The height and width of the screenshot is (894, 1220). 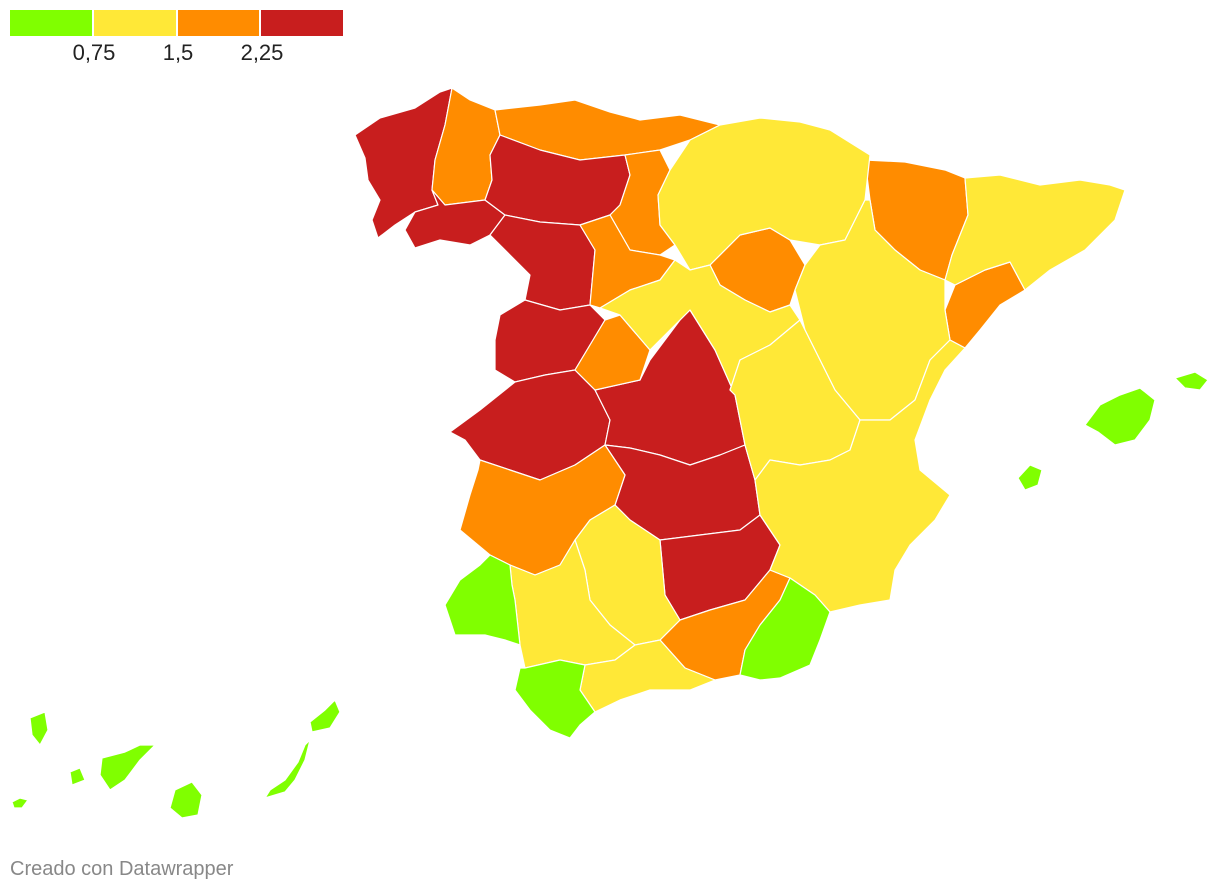 I want to click on datawrapper-credit: Creado con Datawrapper, so click(x=122, y=869).